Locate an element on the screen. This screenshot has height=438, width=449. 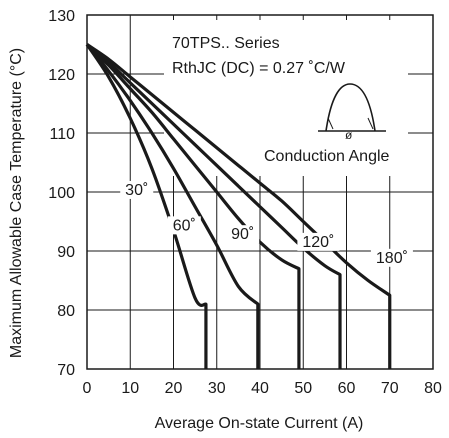
x-tick-label: 40 is located at coordinates (260, 388).